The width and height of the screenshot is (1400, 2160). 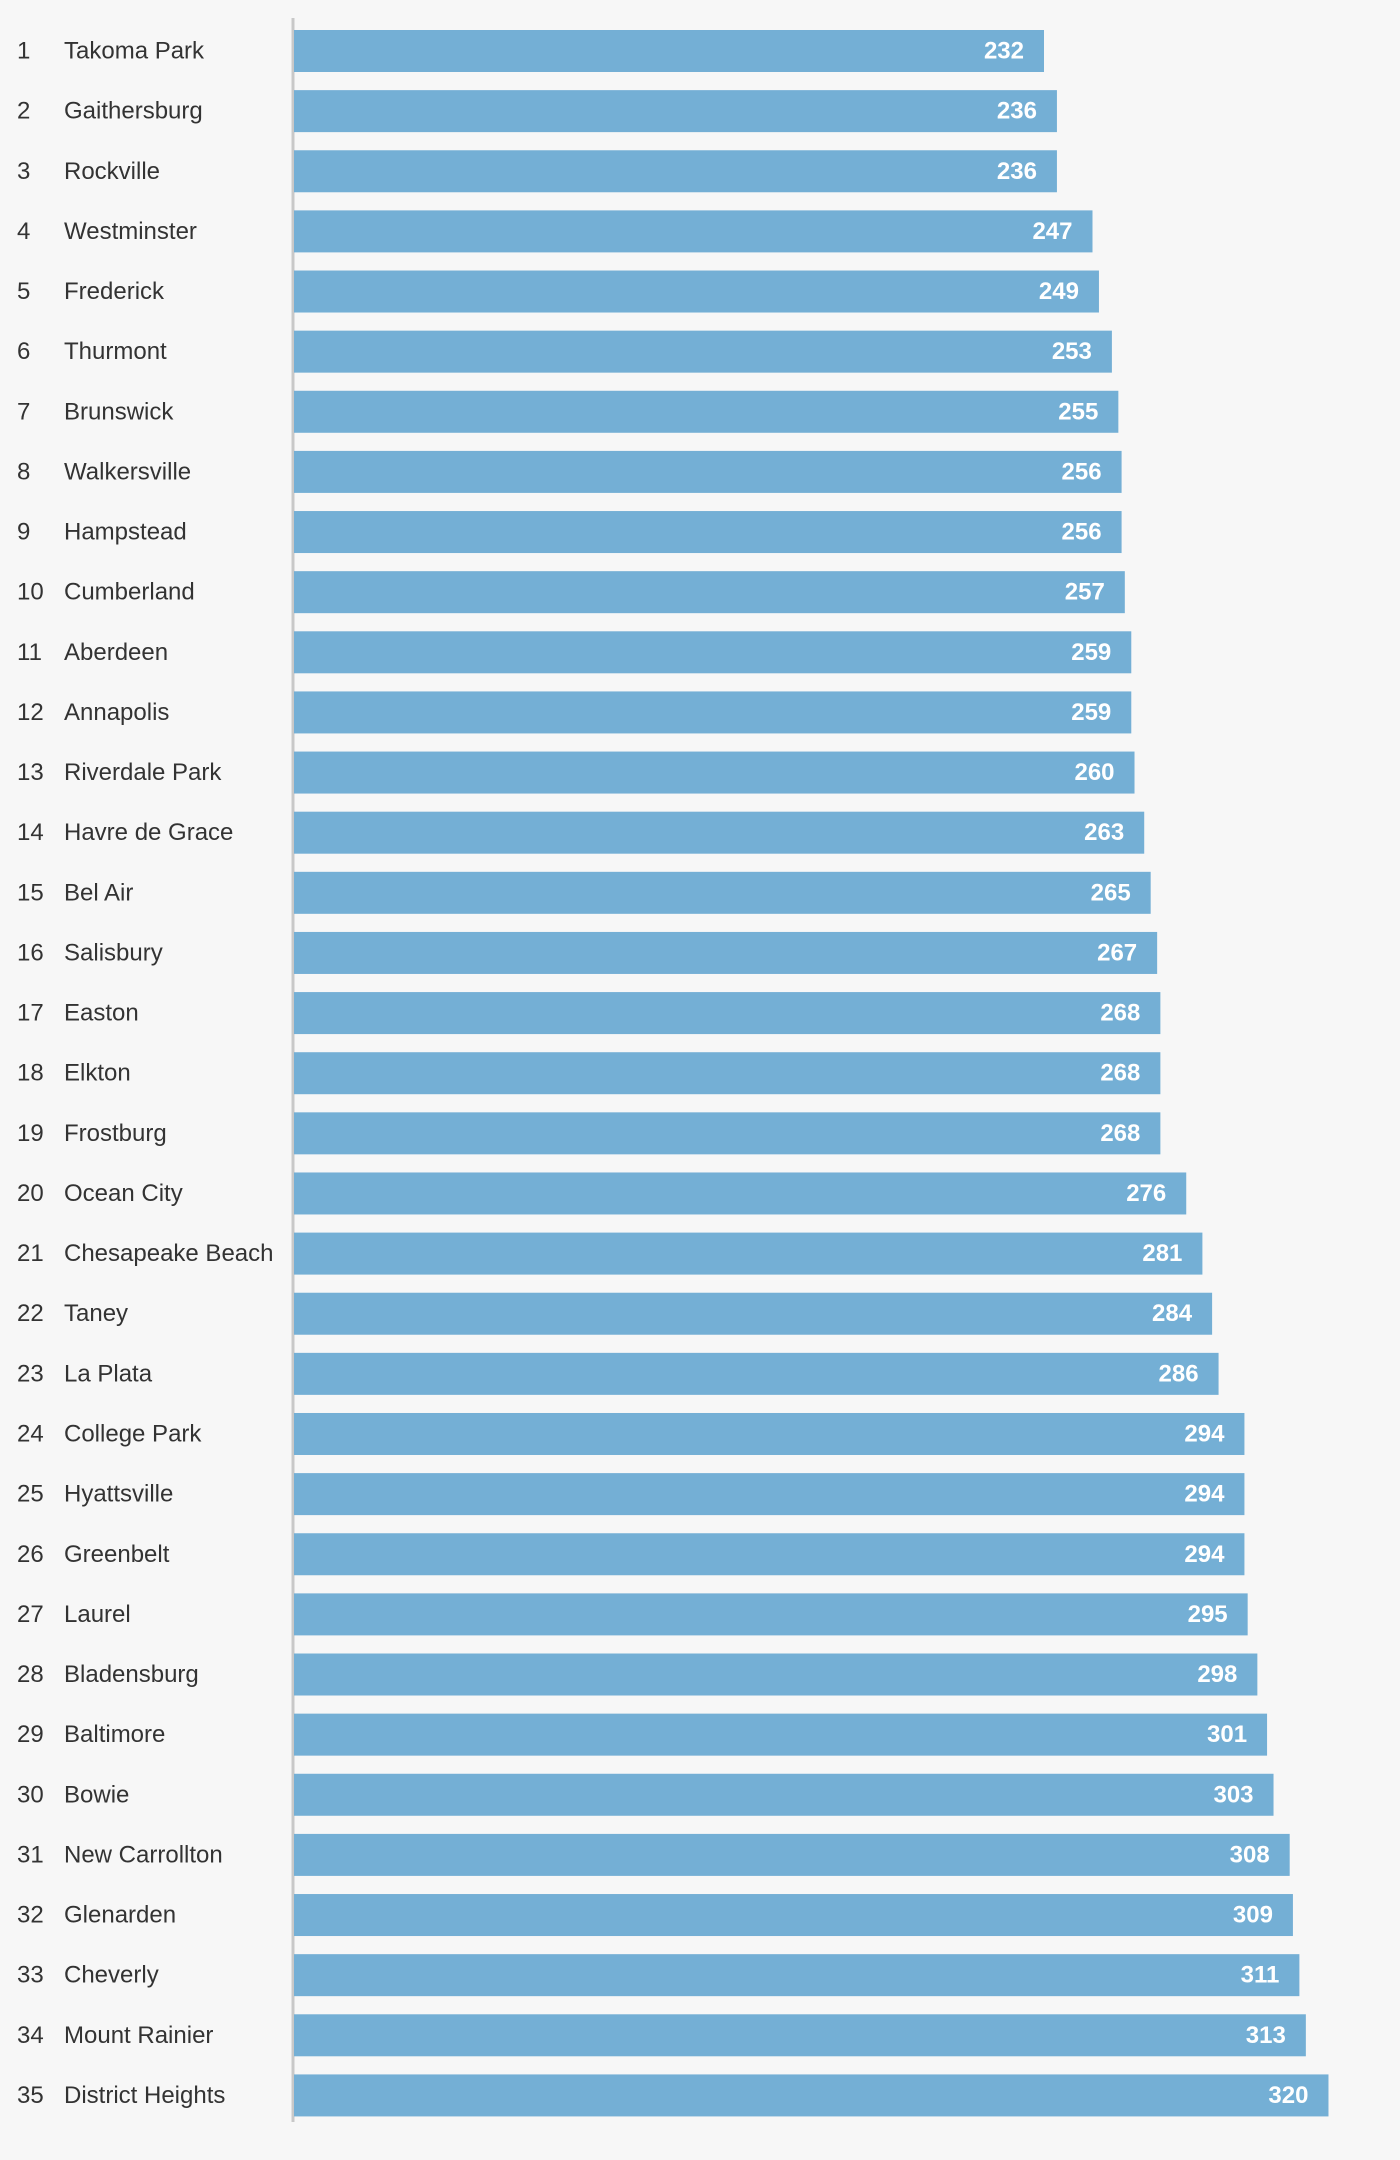 What do you see at coordinates (115, 1133) in the screenshot?
I see `category-label: Frostburg` at bounding box center [115, 1133].